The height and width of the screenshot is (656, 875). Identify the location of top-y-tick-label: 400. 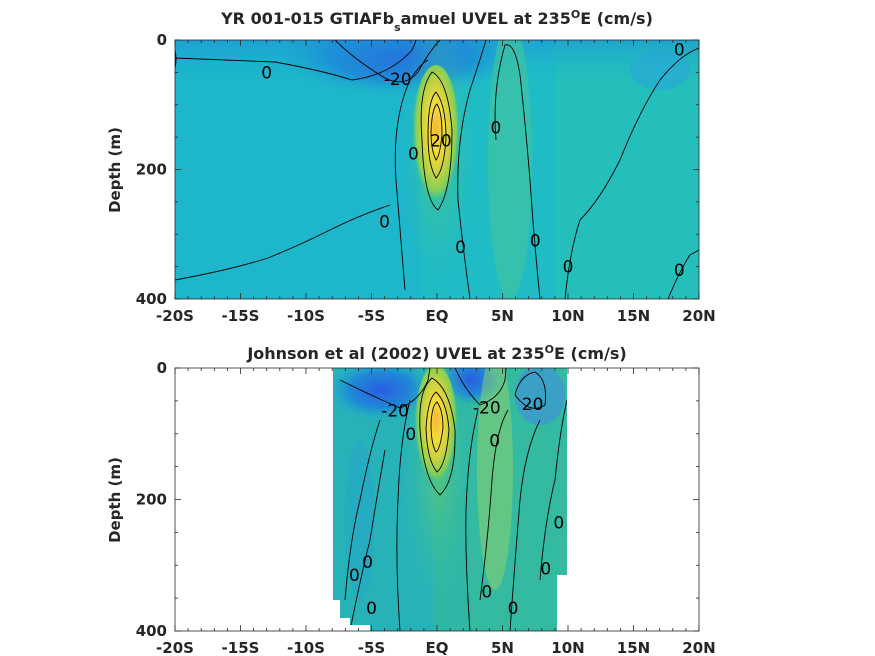
(151, 299).